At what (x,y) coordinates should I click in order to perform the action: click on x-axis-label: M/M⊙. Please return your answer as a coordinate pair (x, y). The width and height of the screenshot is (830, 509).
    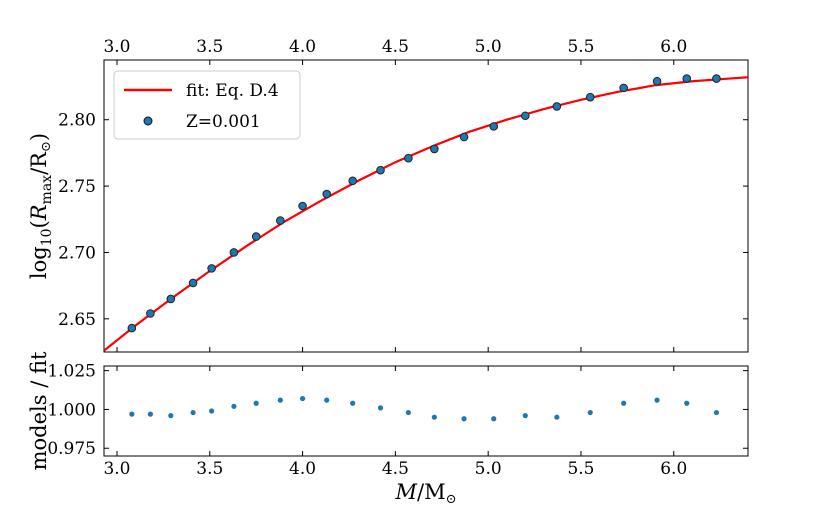
    Looking at the image, I should click on (426, 493).